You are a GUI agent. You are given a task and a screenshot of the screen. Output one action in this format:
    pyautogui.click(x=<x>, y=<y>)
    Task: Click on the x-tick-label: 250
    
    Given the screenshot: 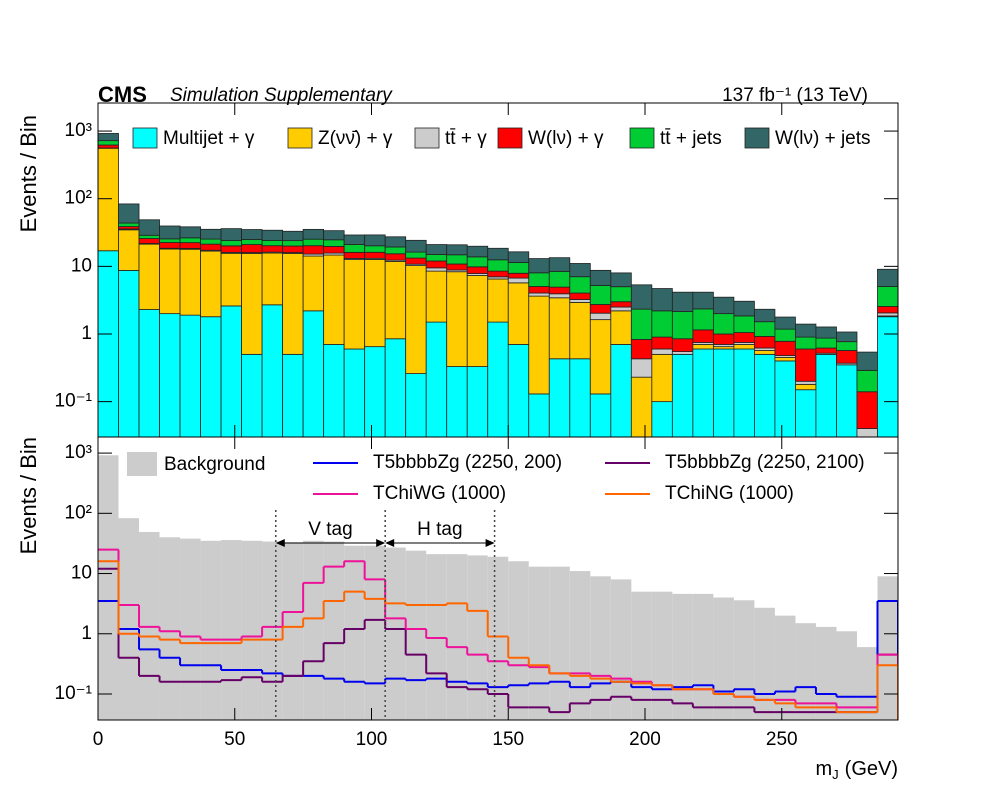 What is the action you would take?
    pyautogui.click(x=782, y=739)
    